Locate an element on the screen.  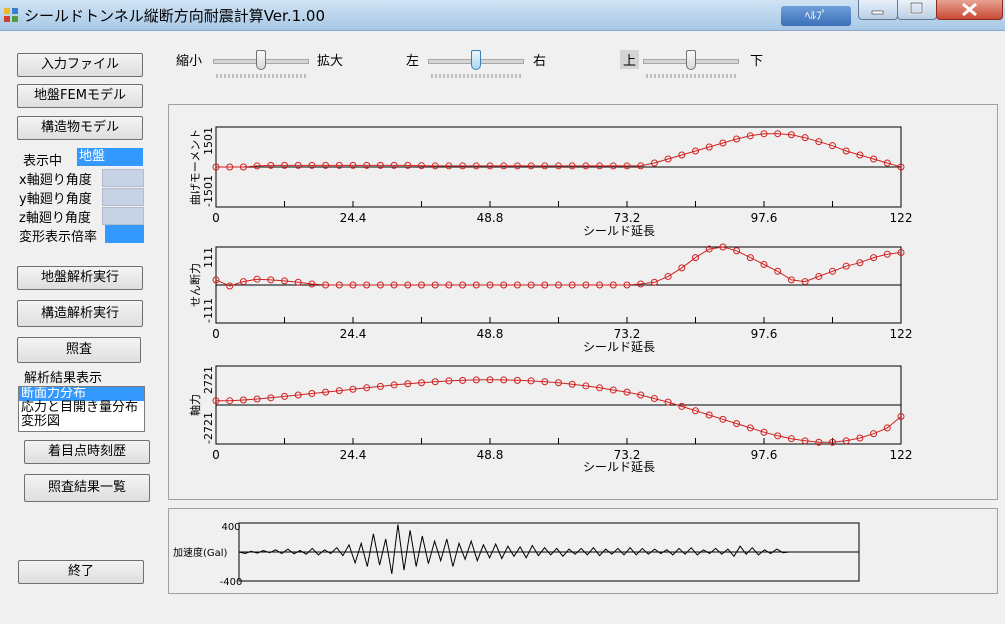
structure-analysis-button: 構造解析実行 is located at coordinates (80, 313).